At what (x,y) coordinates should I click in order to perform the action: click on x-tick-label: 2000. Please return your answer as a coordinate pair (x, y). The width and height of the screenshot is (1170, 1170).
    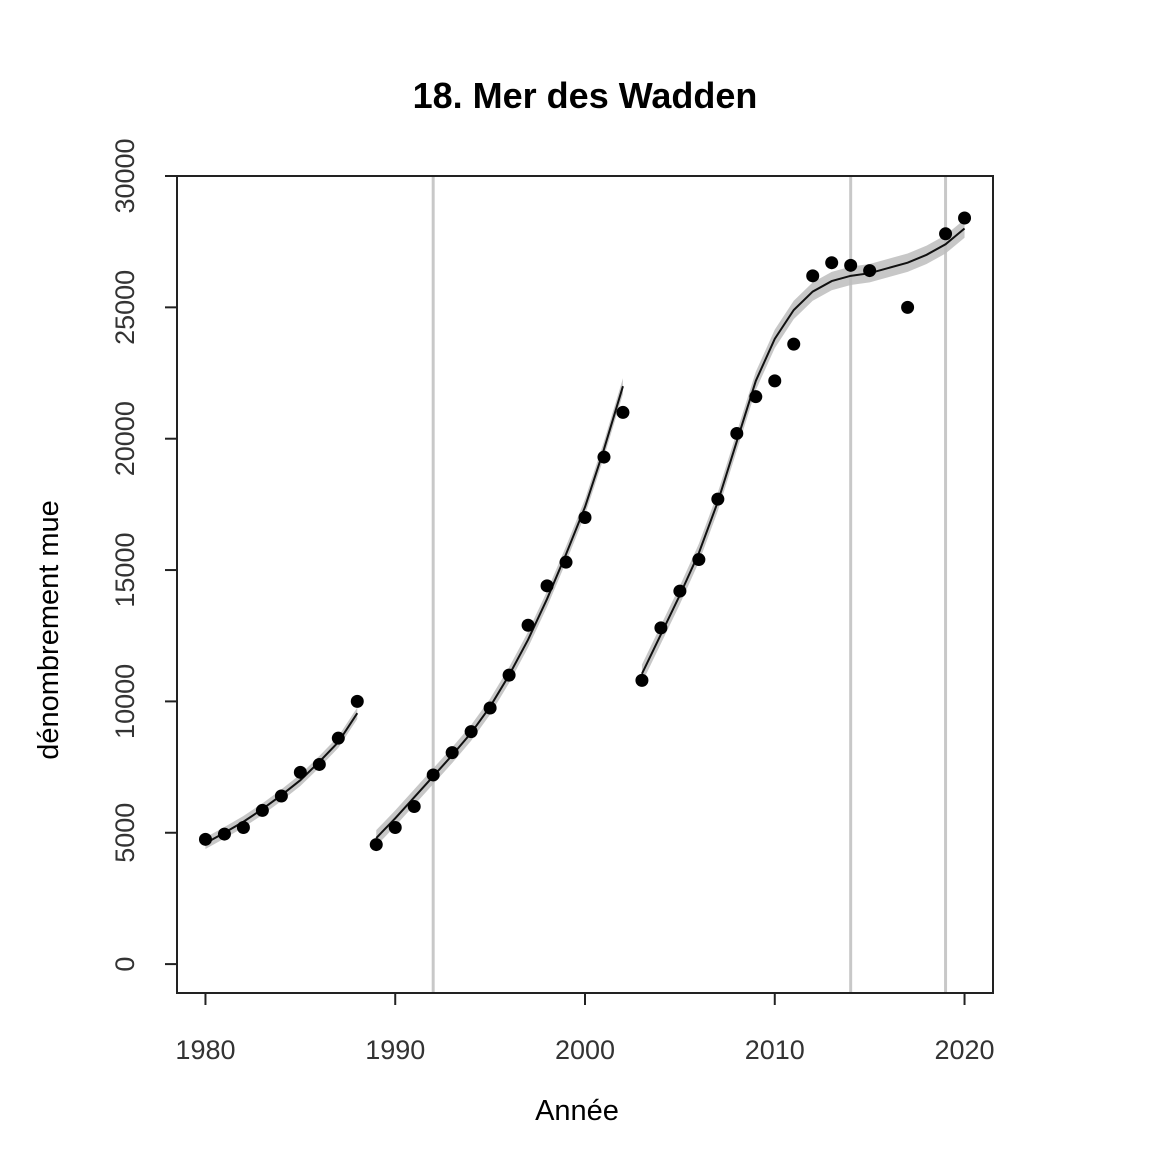
    Looking at the image, I should click on (585, 1050).